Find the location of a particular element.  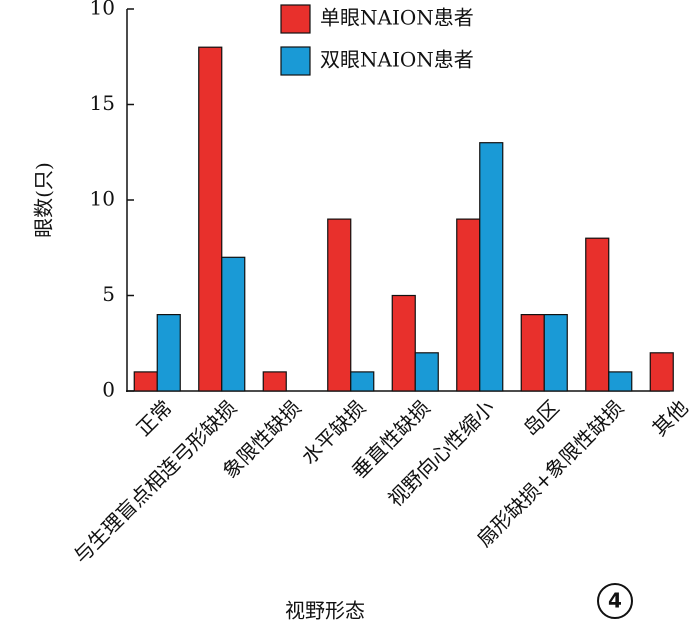

x-tick-label: 其他 is located at coordinates (669, 417).